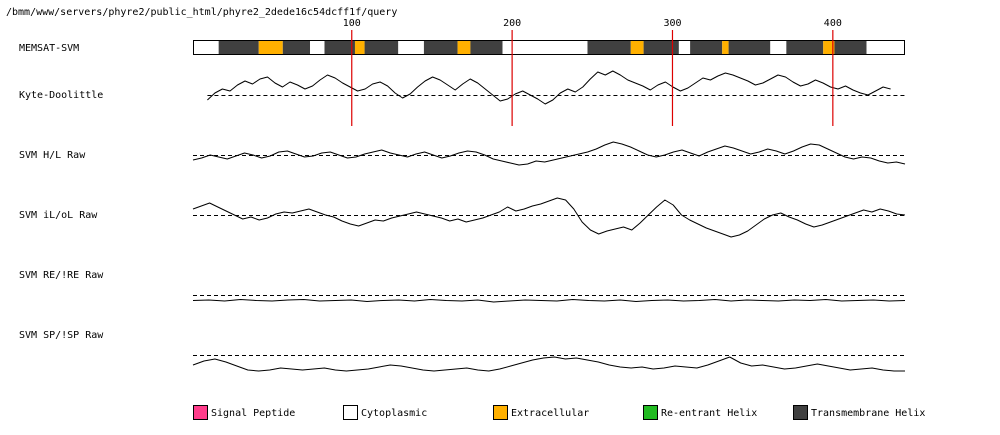 This screenshot has height=435, width=1000. Describe the element at coordinates (58, 215) in the screenshot. I see `track-label: SVM iL/oL Raw` at that location.